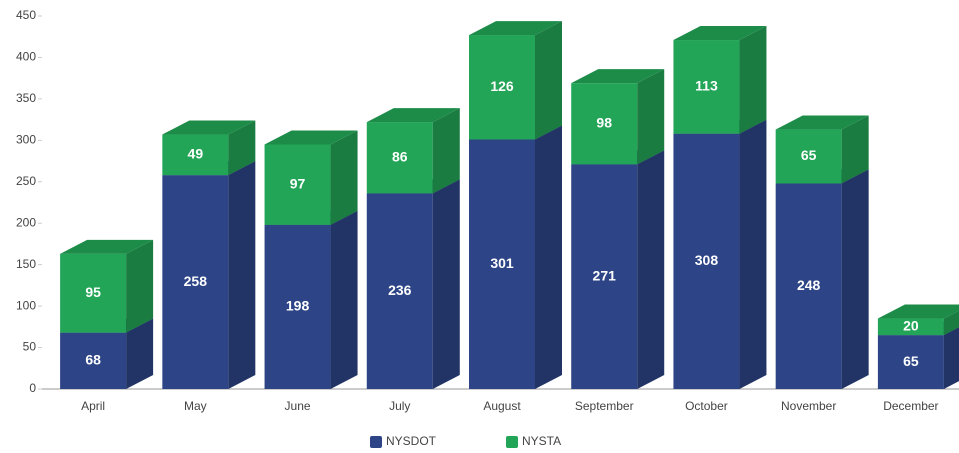  I want to click on x-tick-label: May, so click(195, 406).